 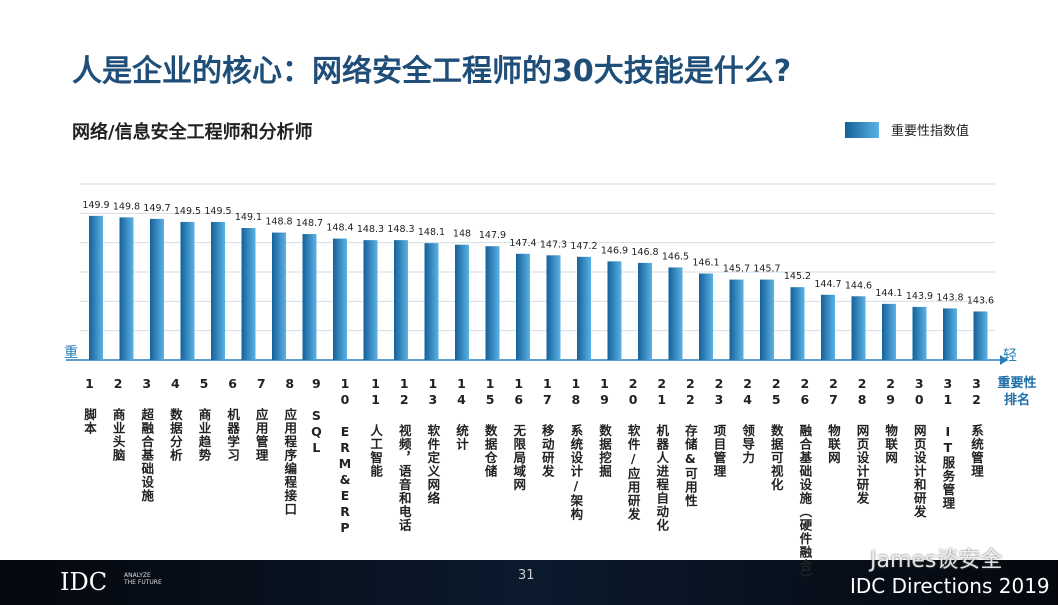 I want to click on x-tick-label: 25 数据可视化, so click(x=776, y=434).